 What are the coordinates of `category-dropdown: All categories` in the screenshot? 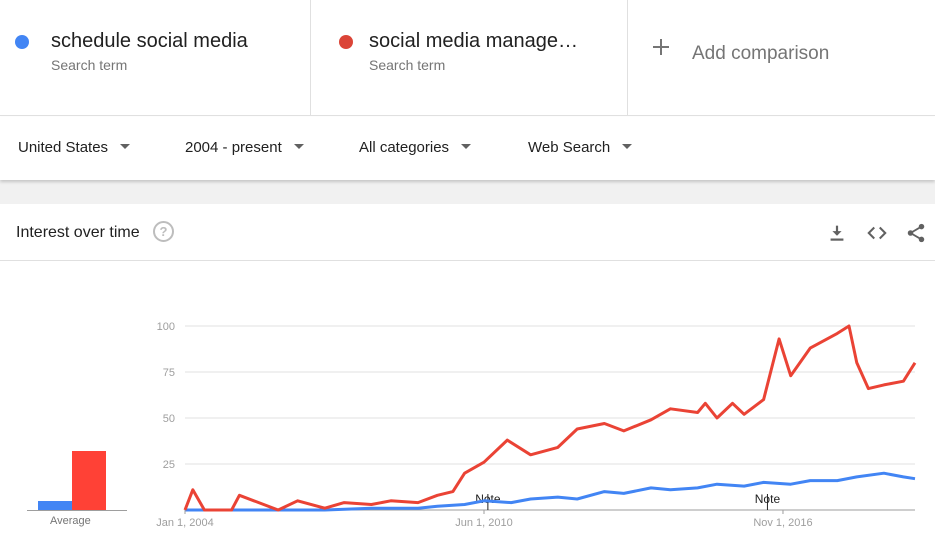 It's located at (415, 147).